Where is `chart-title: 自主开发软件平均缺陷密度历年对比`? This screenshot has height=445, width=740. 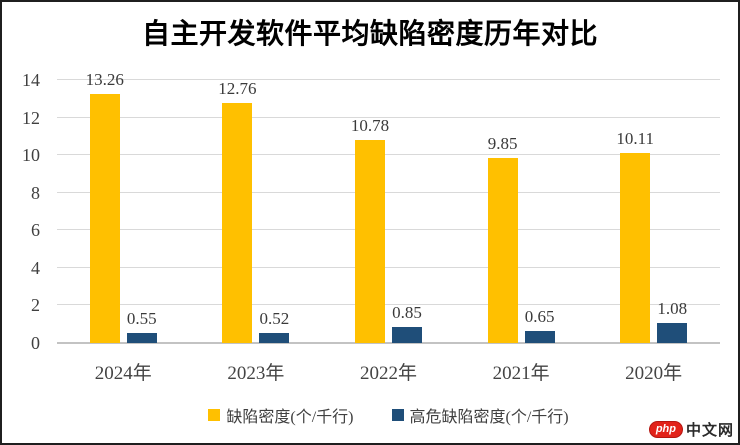 chart-title: 自主开发软件平均缺陷密度历年对比 is located at coordinates (369, 34).